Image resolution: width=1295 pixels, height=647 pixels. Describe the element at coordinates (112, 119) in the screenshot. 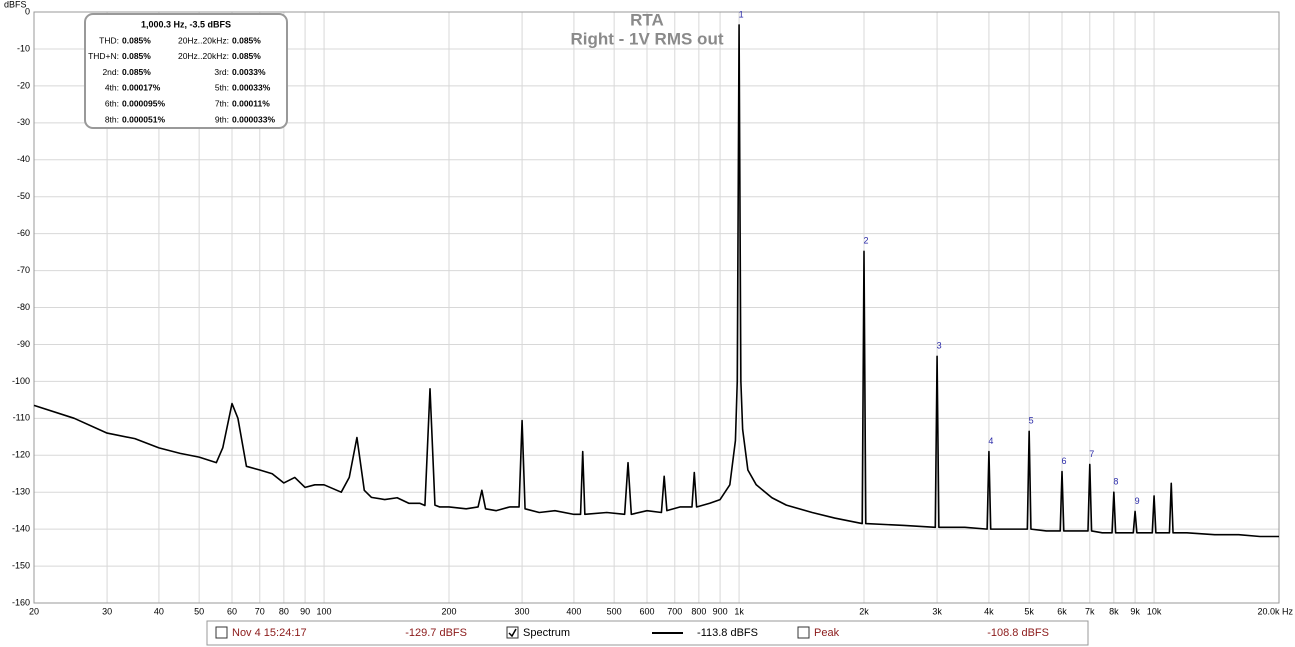

I see `info-label: 8th:` at that location.